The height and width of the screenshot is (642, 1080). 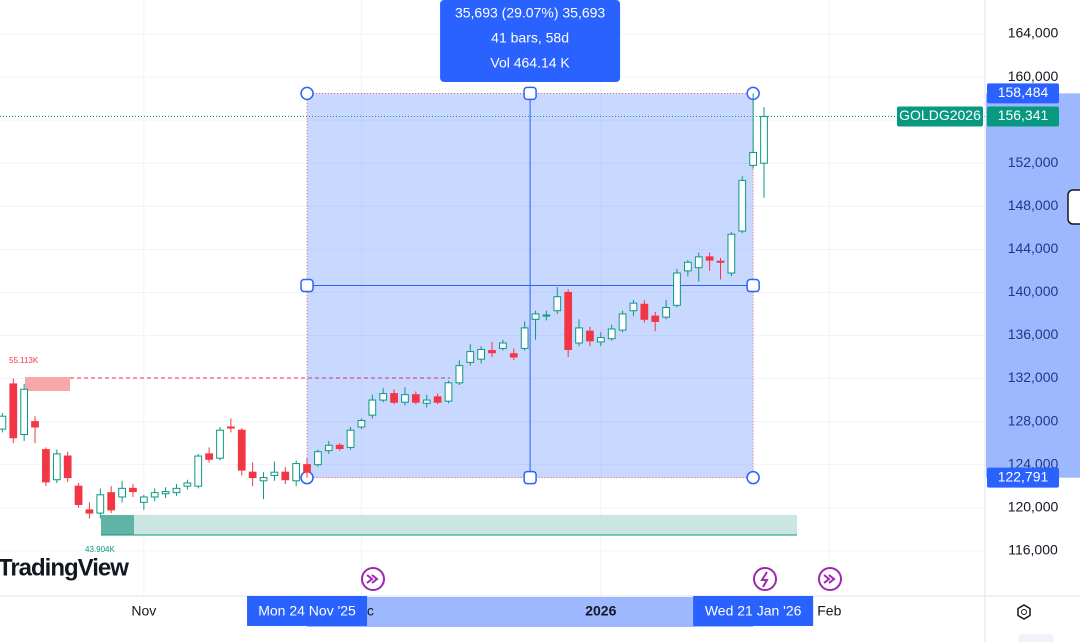 I want to click on y-tick-label: 140,000, so click(x=1033, y=291).